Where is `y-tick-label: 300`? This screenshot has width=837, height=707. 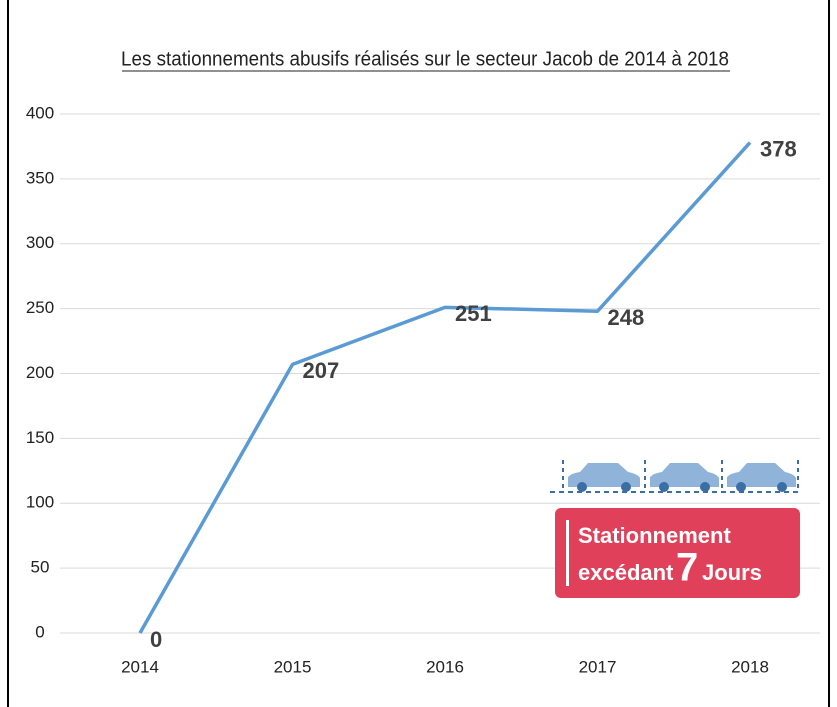 y-tick-label: 300 is located at coordinates (40, 242).